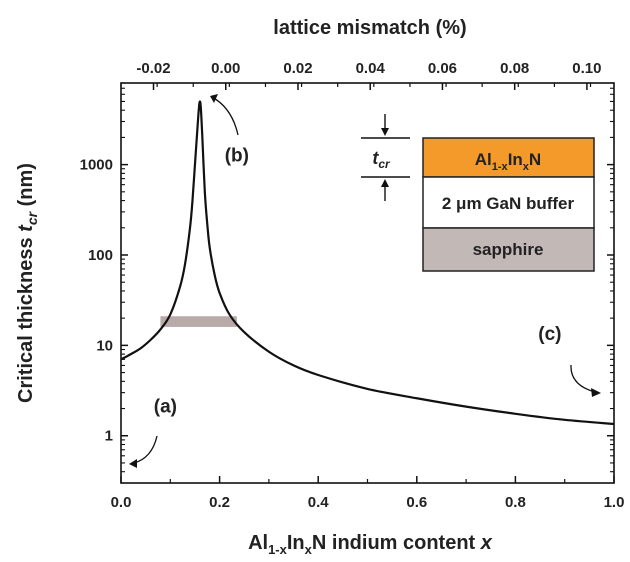 The height and width of the screenshot is (562, 630). Describe the element at coordinates (442, 68) in the screenshot. I see `top-tick-label: 0.06` at that location.